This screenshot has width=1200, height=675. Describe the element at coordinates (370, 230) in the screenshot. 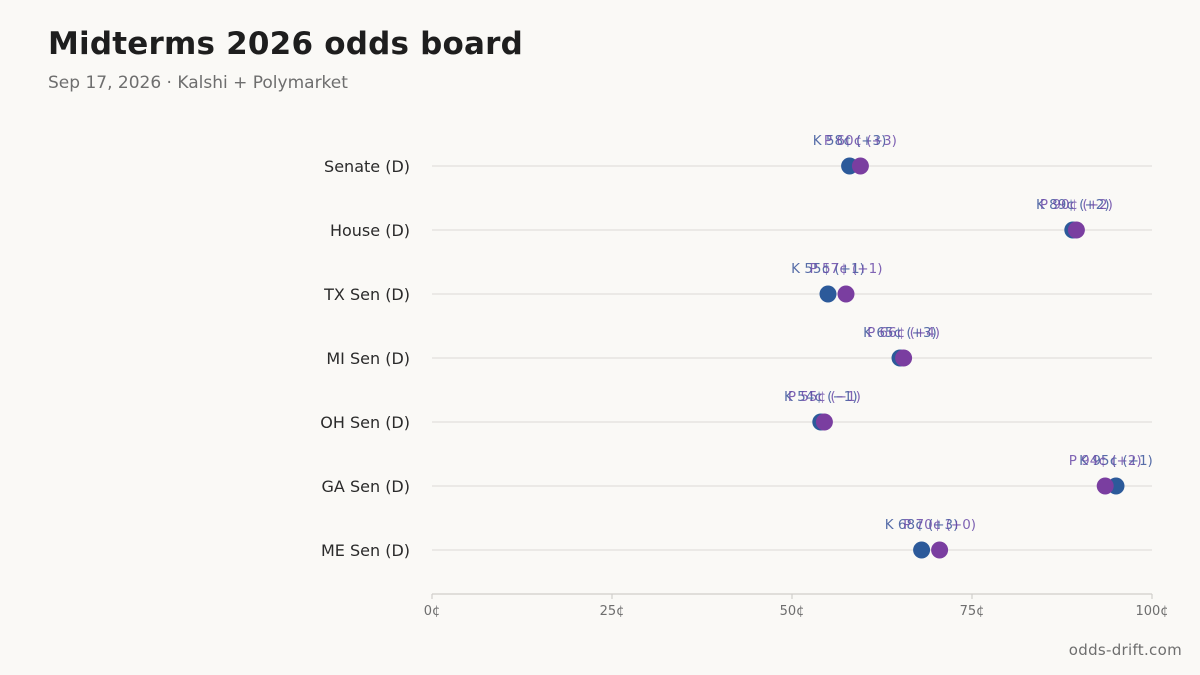

I see `row-label: House (D)` at that location.